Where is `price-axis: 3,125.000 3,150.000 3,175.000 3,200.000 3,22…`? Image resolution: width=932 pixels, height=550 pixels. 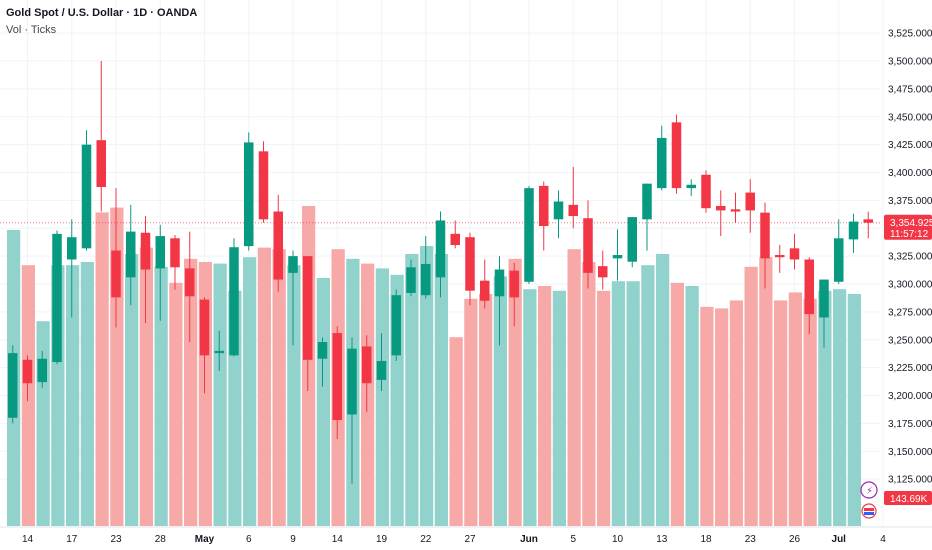
price-axis: 3,125.000 3,150.000 3,175.000 3,200.000 3,22… is located at coordinates (910, 257).